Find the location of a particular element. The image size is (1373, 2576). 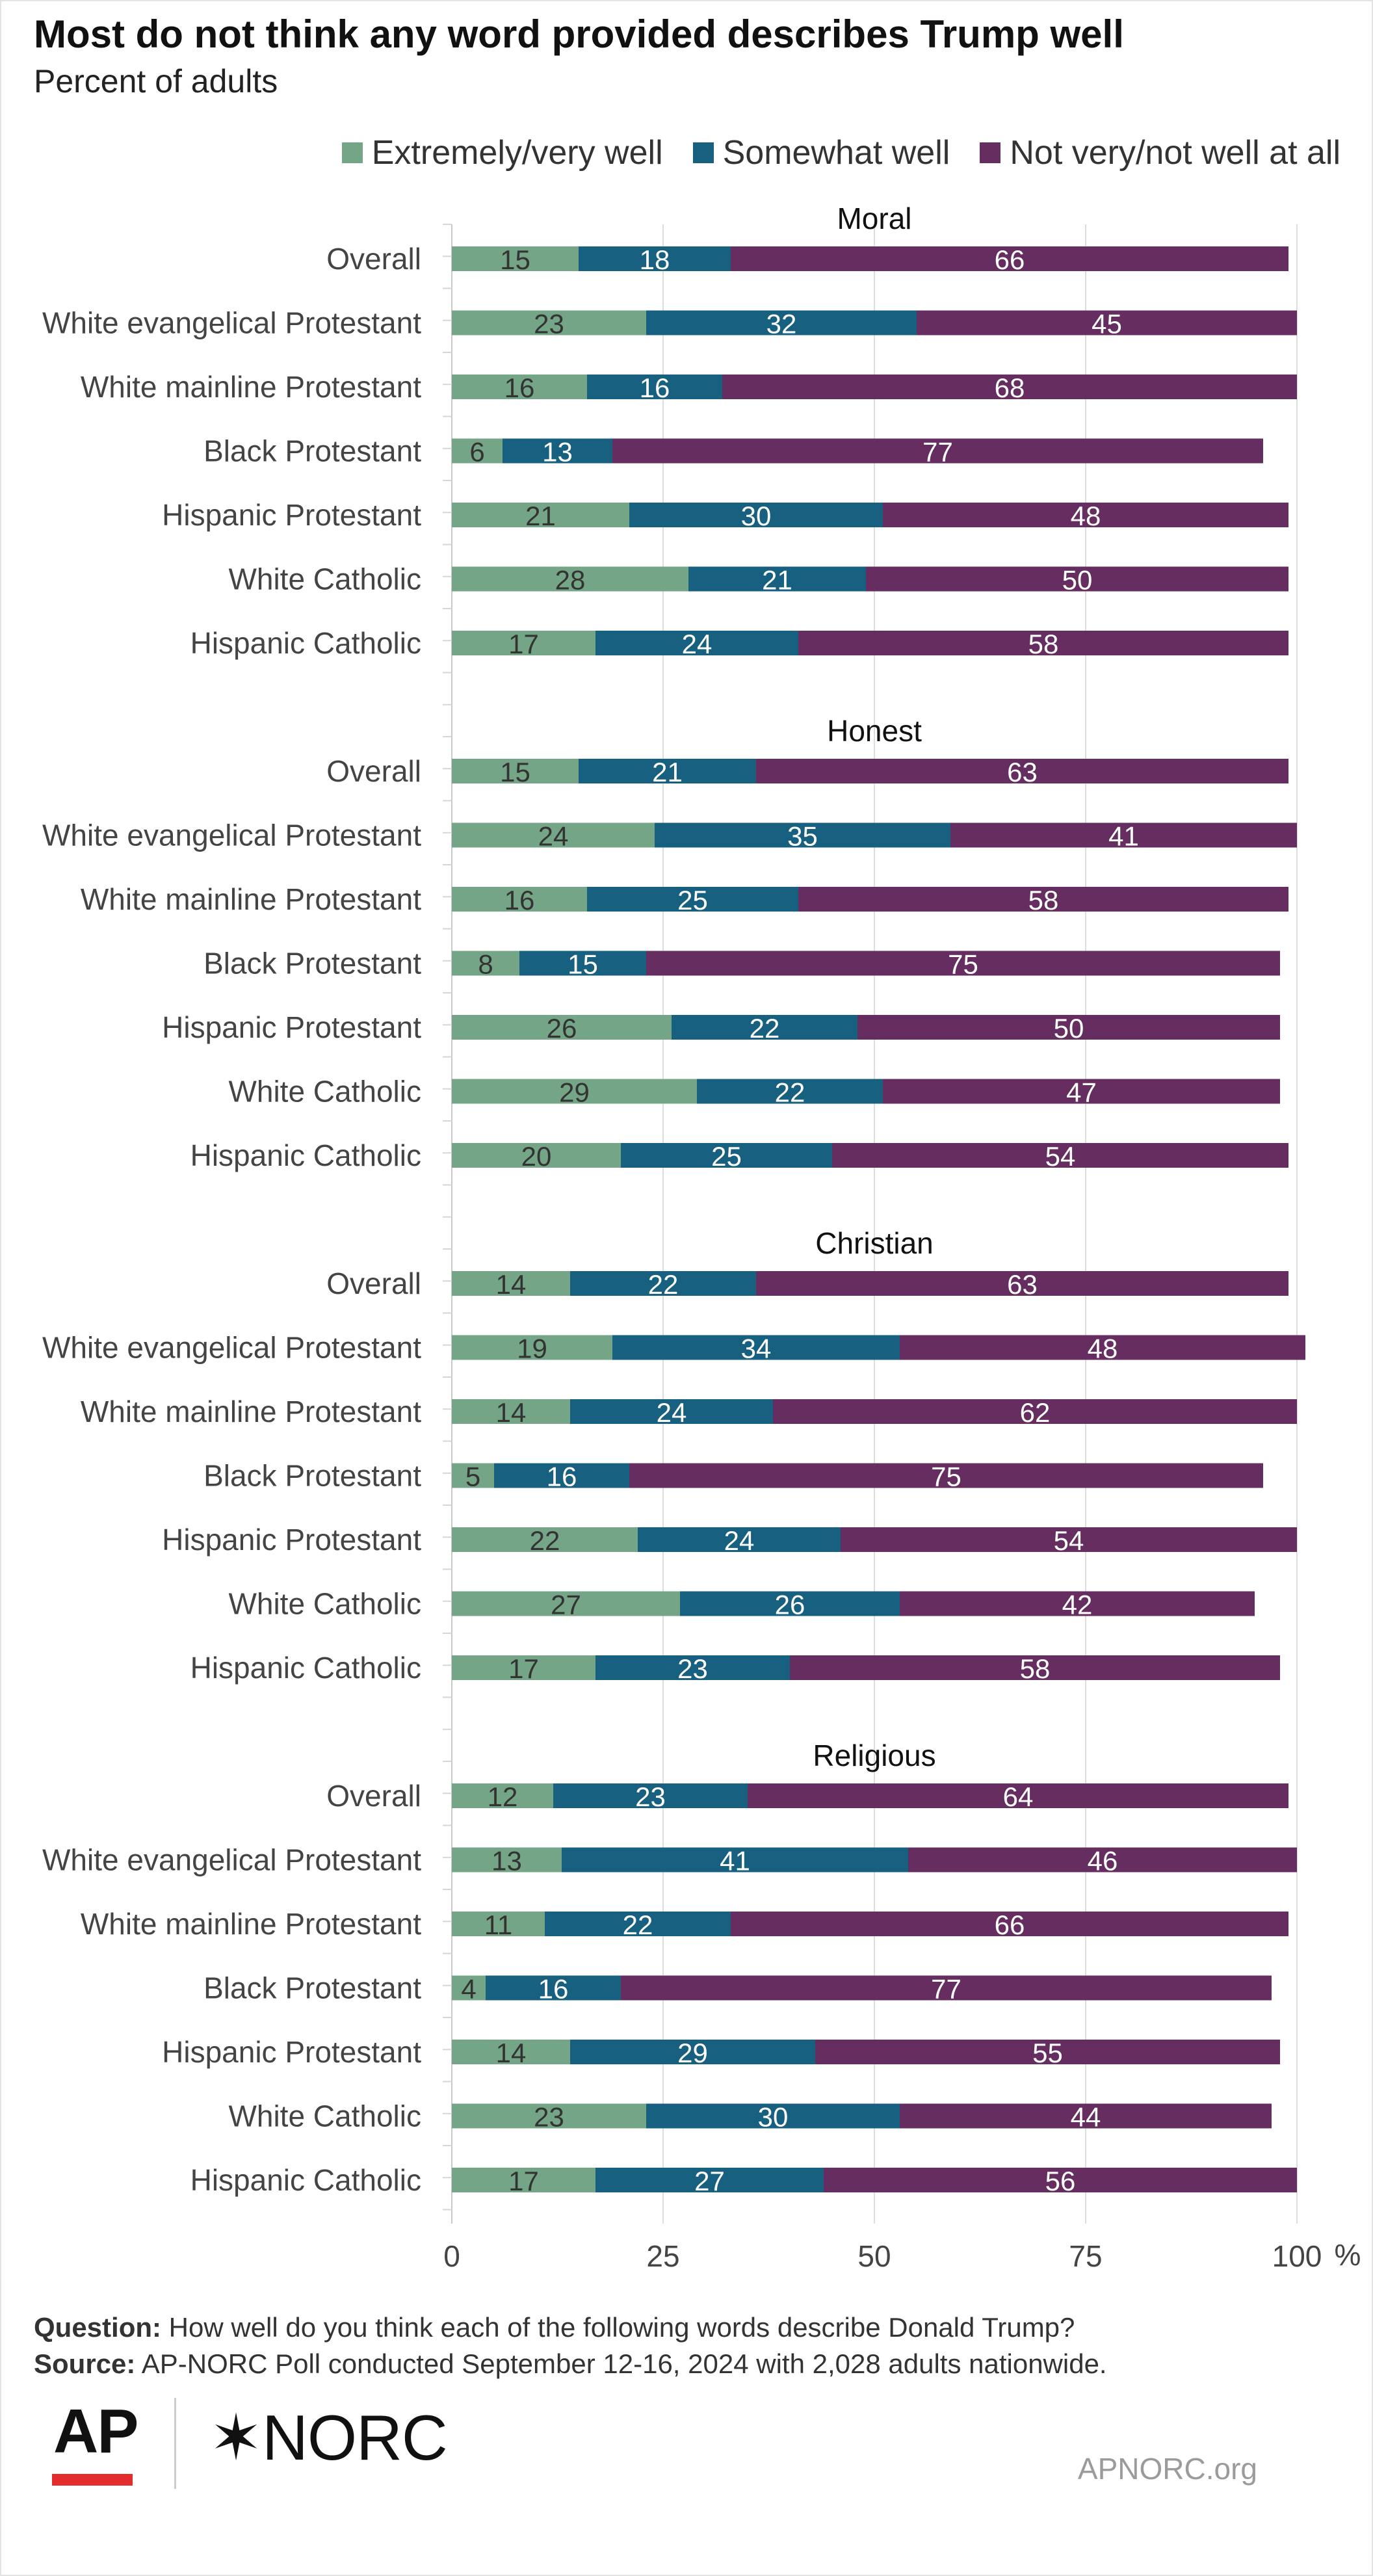

data-label: 48 is located at coordinates (1086, 516).